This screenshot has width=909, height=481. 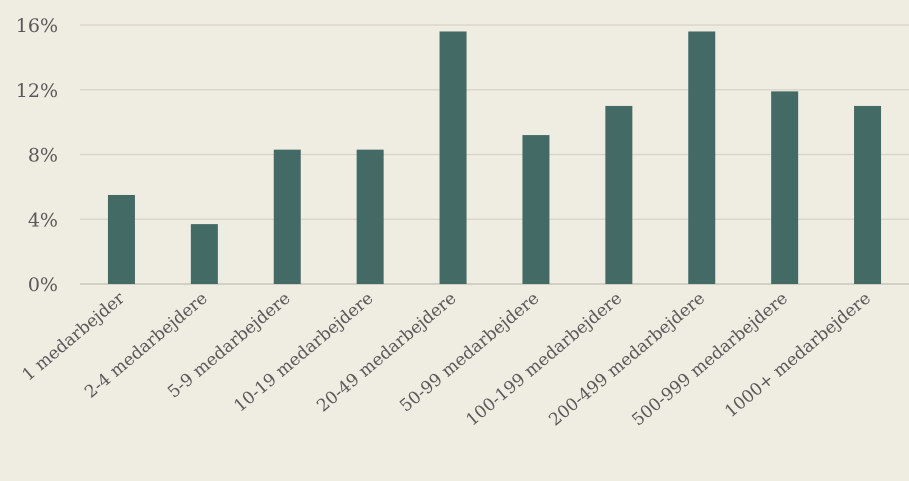 What do you see at coordinates (797, 355) in the screenshot?
I see `x-tick-label: 1000+ medarbejdere` at bounding box center [797, 355].